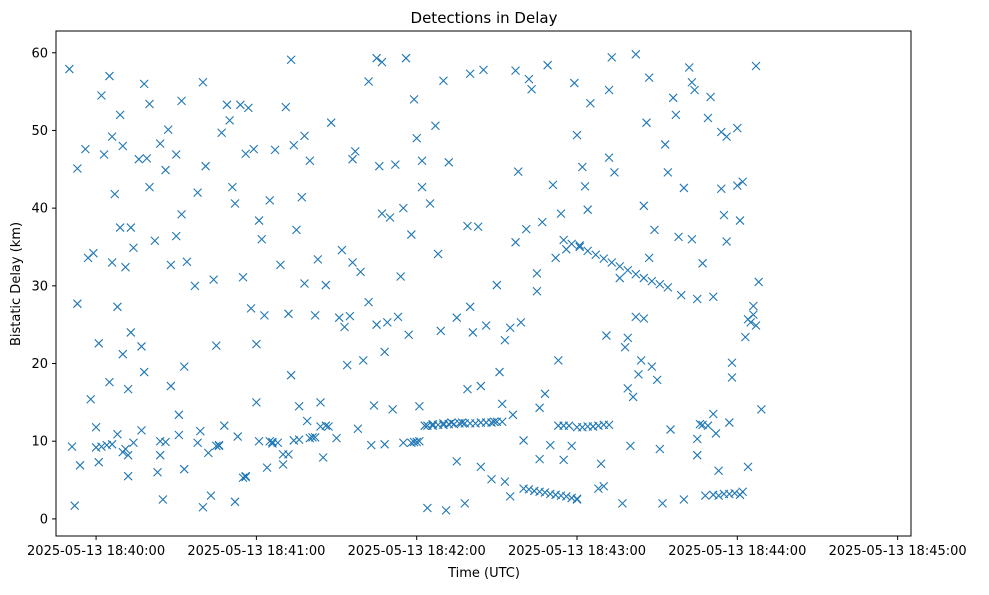 The height and width of the screenshot is (595, 989). I want to click on chart-title: Detections in Delay, so click(484, 18).